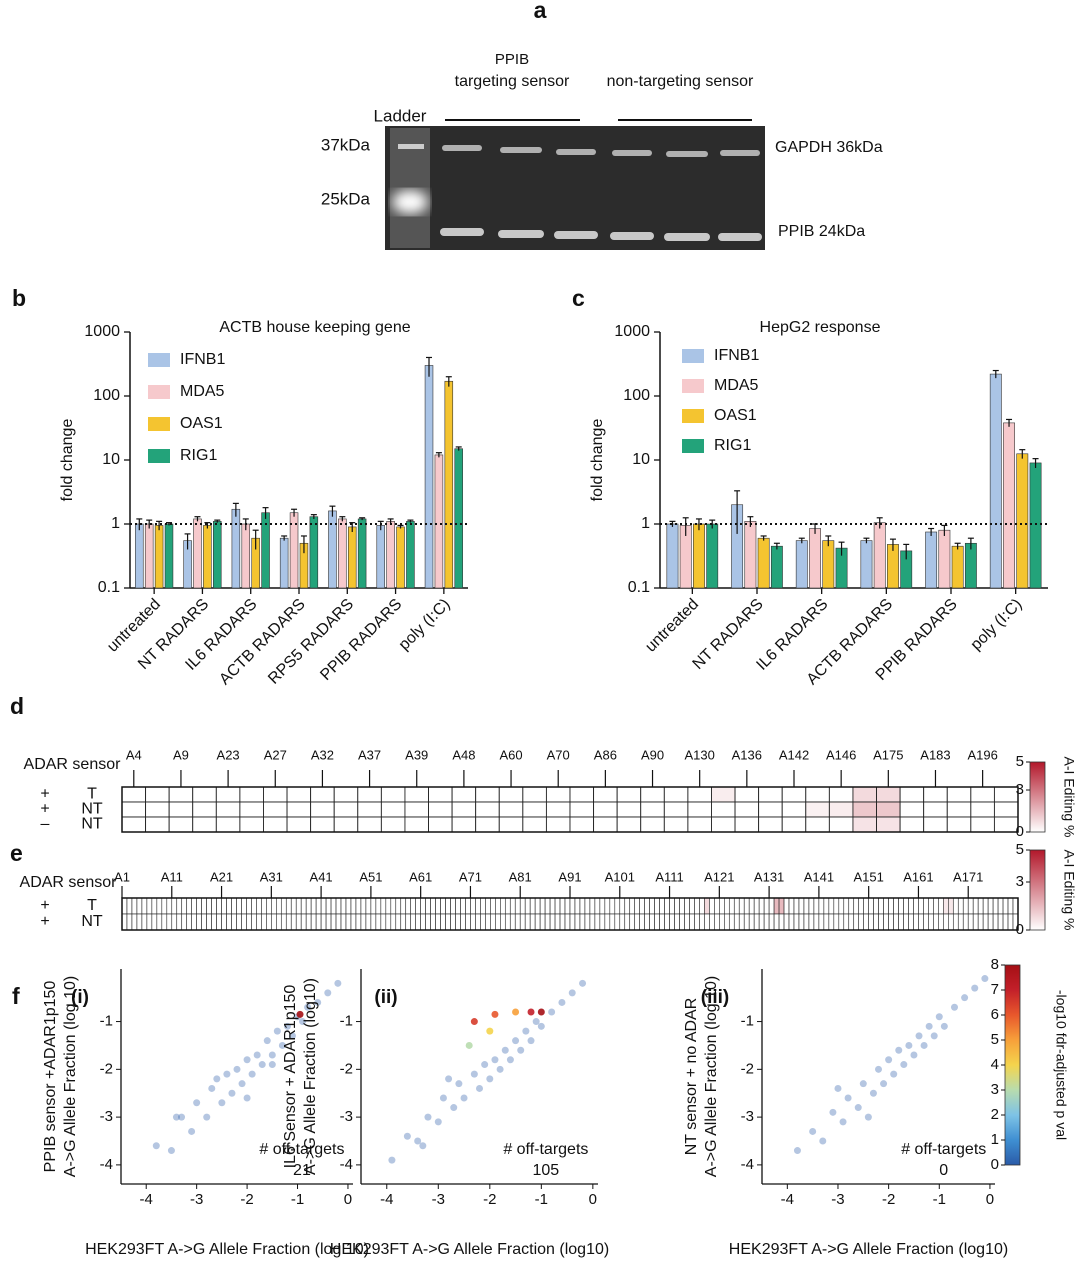  I want to click on colorbar-tick-label: 6, so click(995, 1014).